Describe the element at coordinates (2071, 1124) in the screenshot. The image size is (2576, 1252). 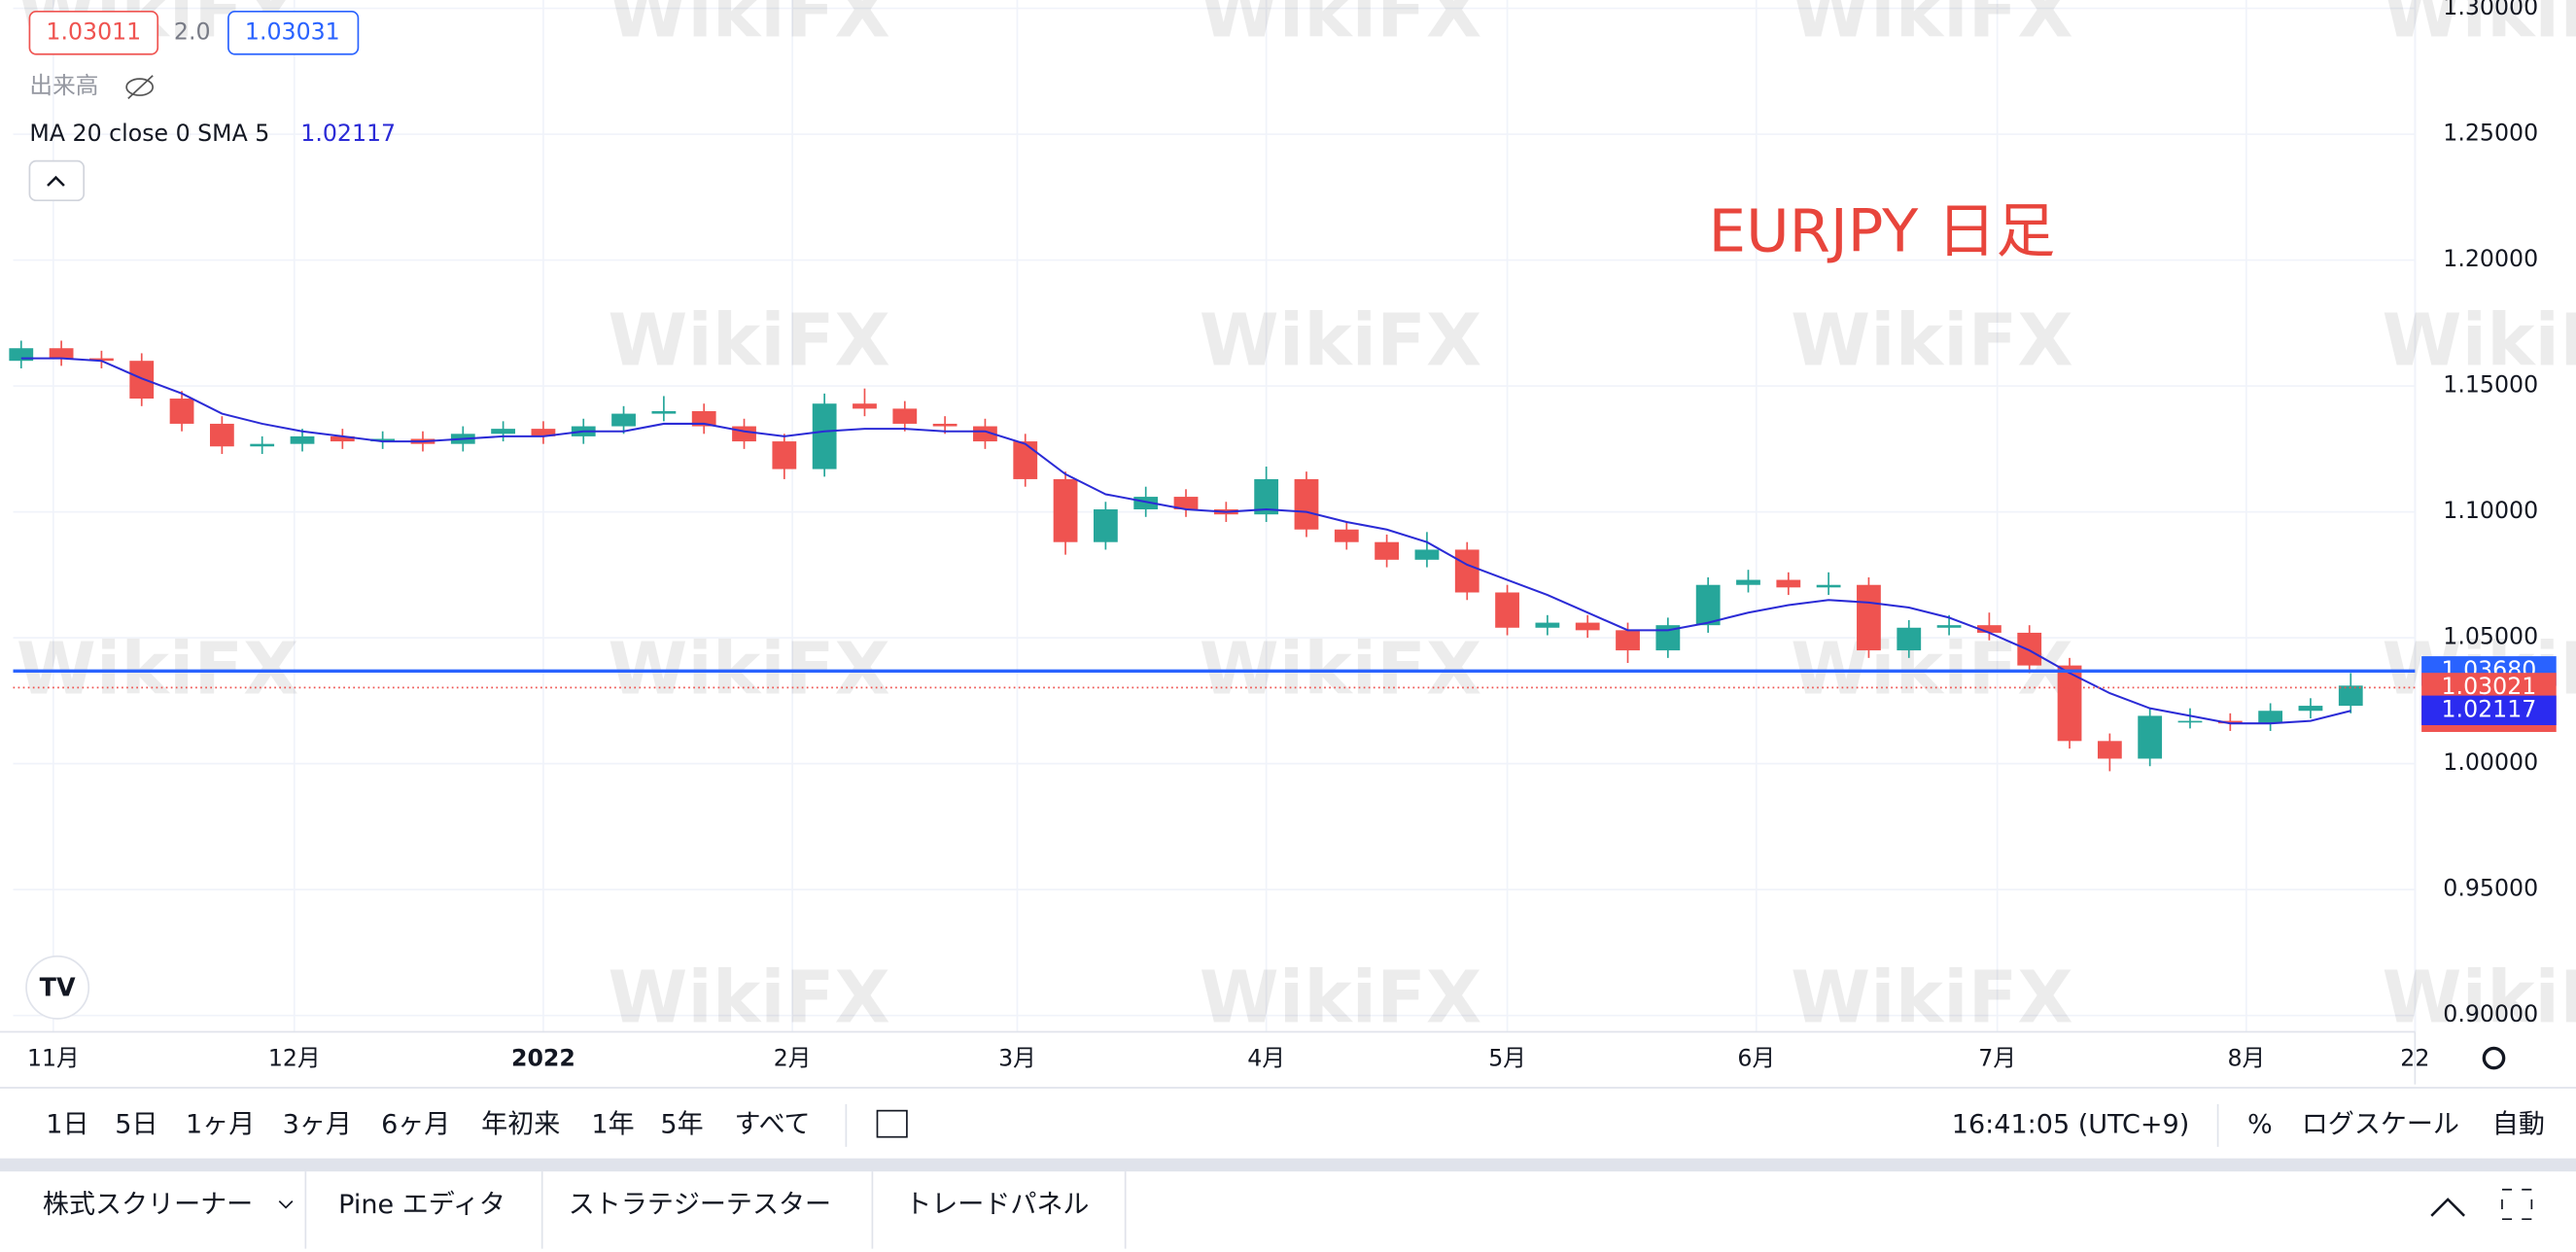
I see `clock: 16:41:05 (UTC+9)` at that location.